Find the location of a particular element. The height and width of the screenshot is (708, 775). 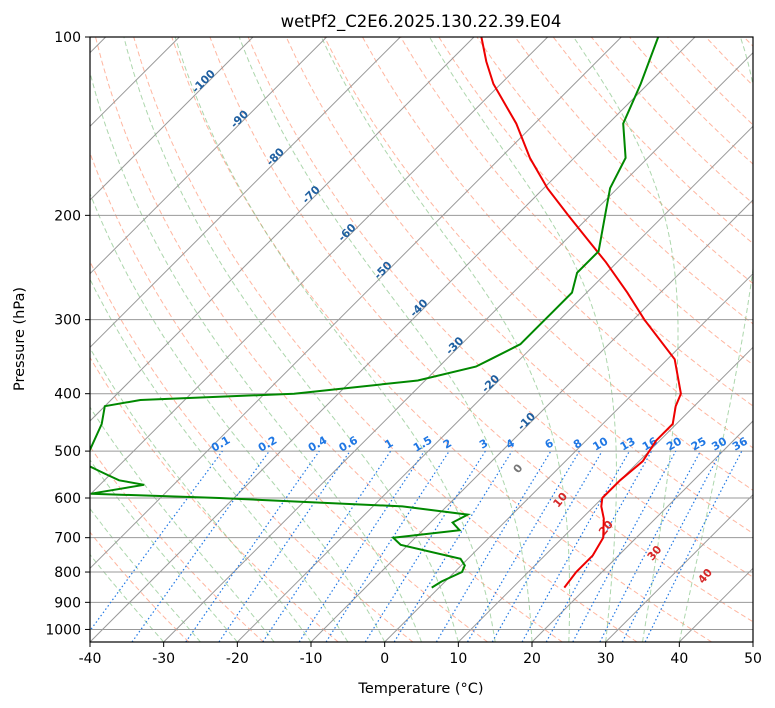

x-tick-label: -10 is located at coordinates (311, 659).